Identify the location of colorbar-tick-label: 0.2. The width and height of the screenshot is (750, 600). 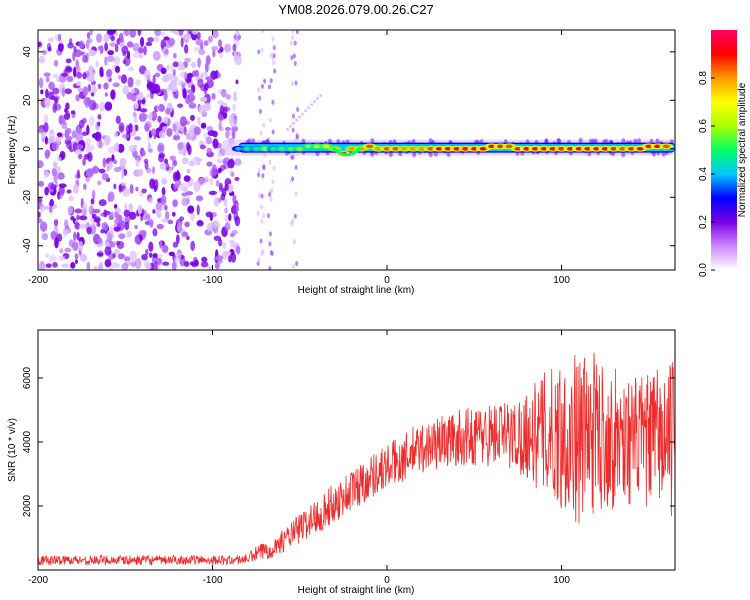
(703, 222).